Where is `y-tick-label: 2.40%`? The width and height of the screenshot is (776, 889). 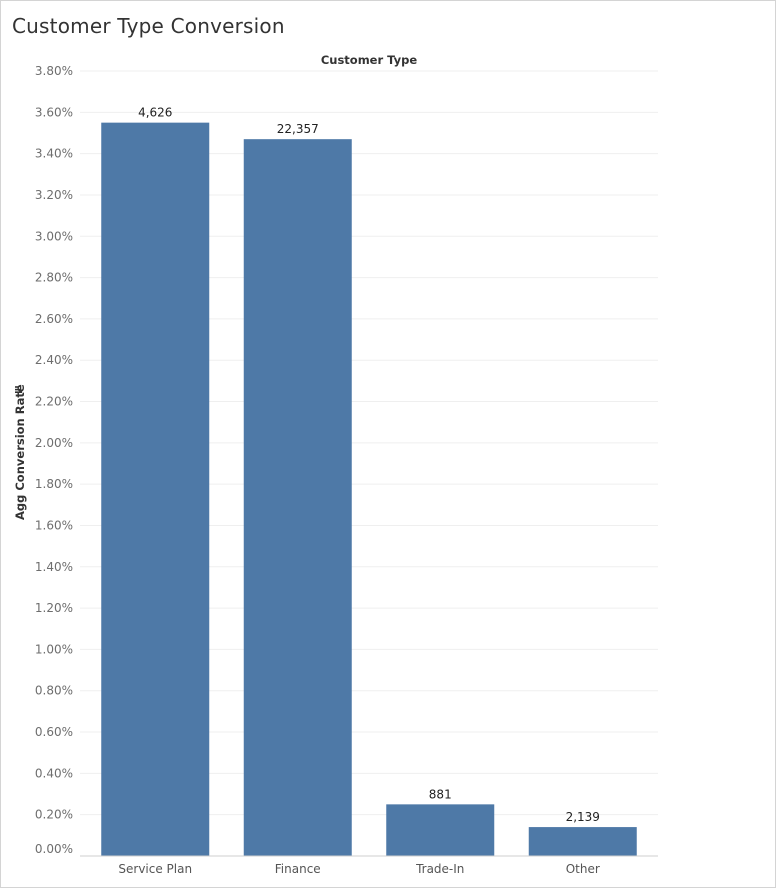
y-tick-label: 2.40% is located at coordinates (54, 360).